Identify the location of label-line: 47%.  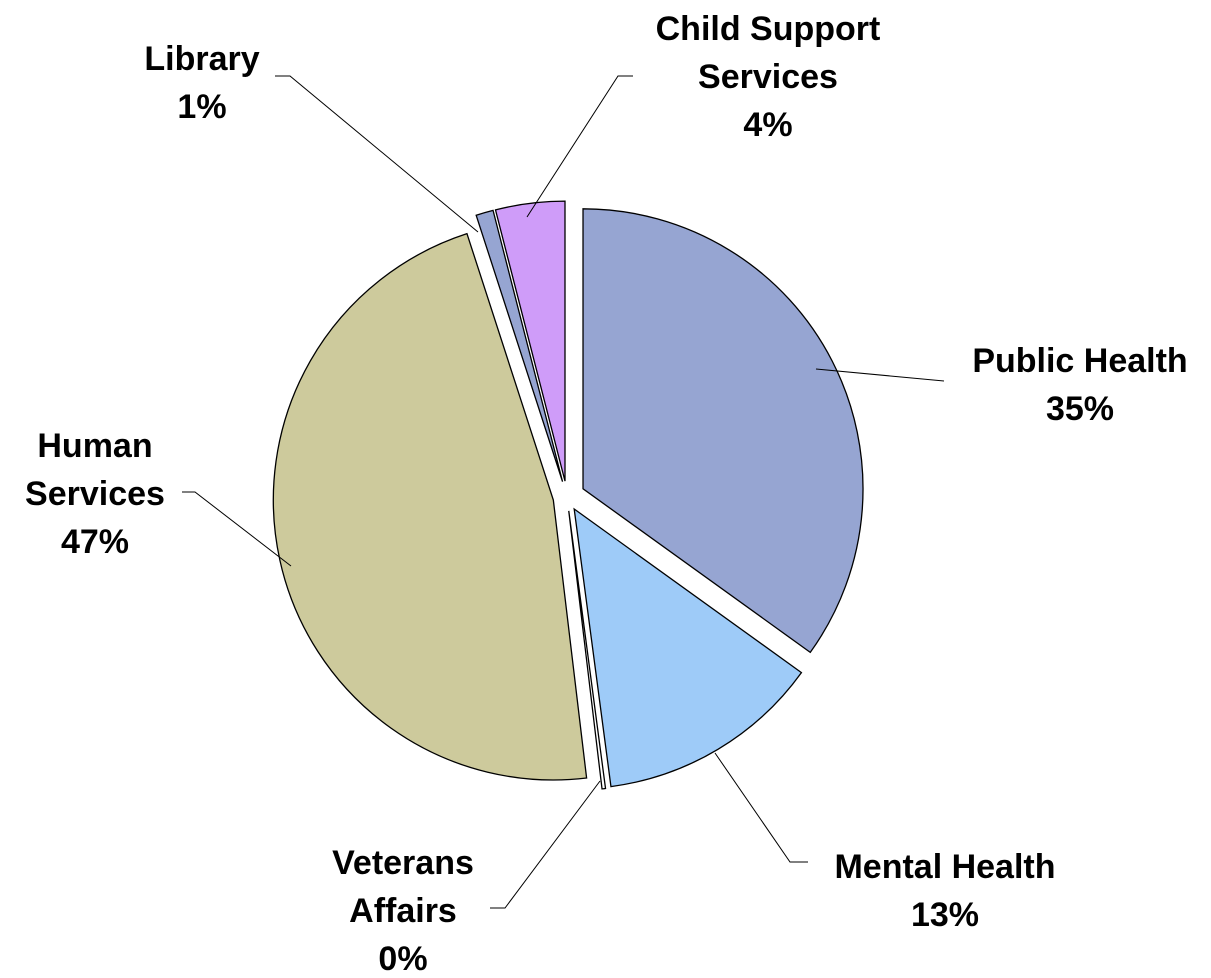
(95, 542).